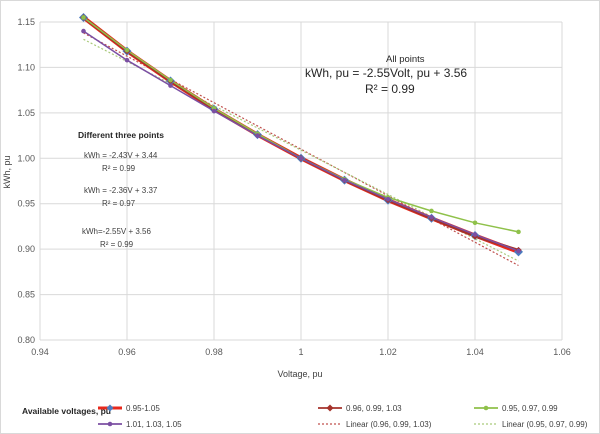 Image resolution: width=600 pixels, height=434 pixels. I want to click on legend-label-4: Linear (0.96, 0.99, 1.03), so click(389, 424).